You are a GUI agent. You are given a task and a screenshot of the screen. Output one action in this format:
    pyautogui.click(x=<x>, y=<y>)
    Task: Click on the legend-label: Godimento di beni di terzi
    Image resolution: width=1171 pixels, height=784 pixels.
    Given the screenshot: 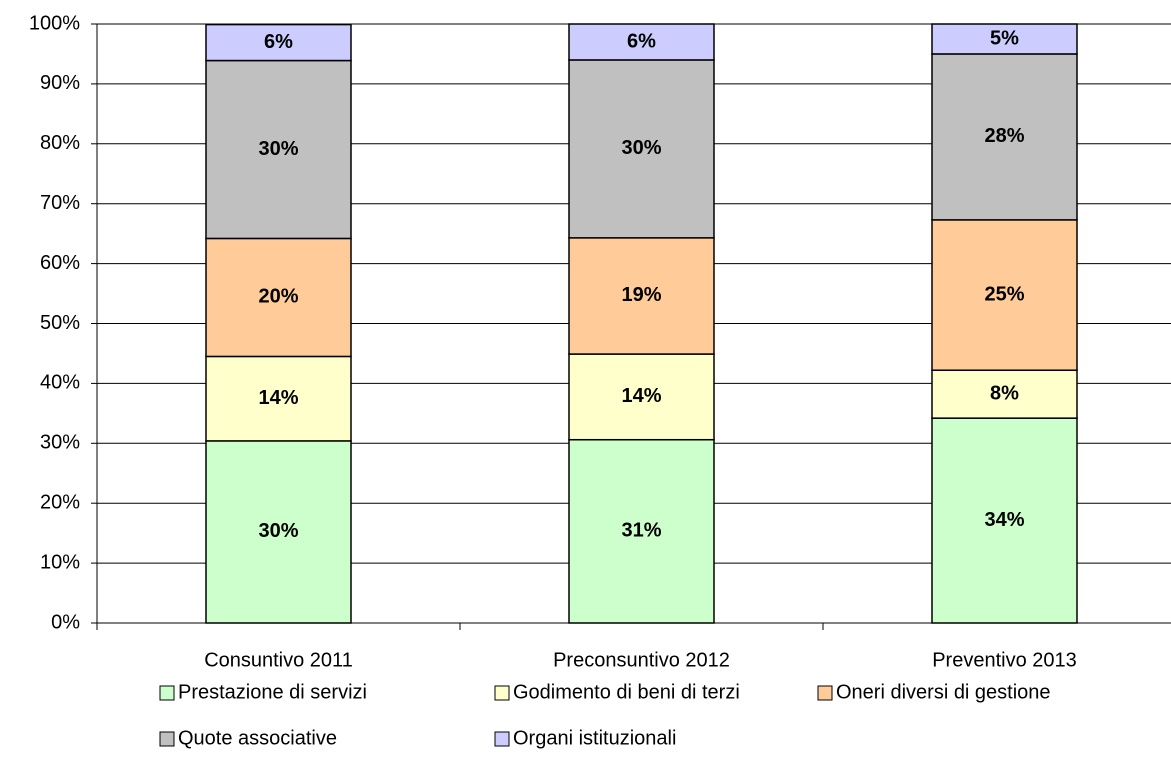 What is the action you would take?
    pyautogui.click(x=626, y=692)
    